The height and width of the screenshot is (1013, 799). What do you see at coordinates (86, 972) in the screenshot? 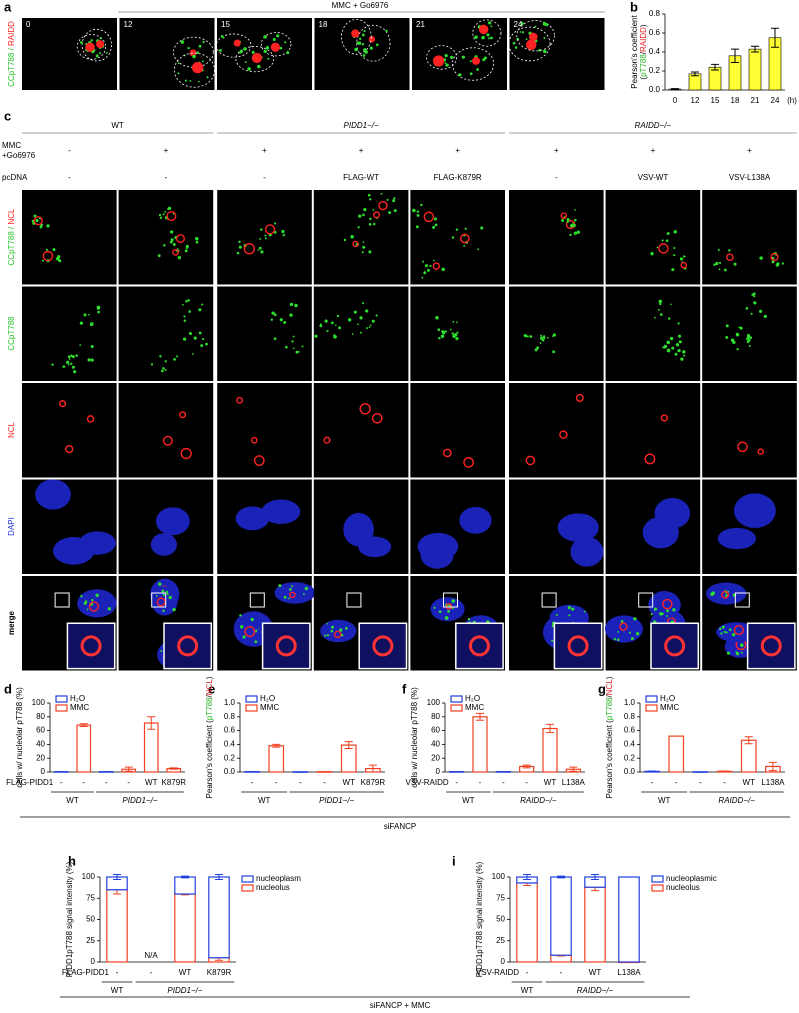
I see `row-label: FLAG-PIDD1` at bounding box center [86, 972].